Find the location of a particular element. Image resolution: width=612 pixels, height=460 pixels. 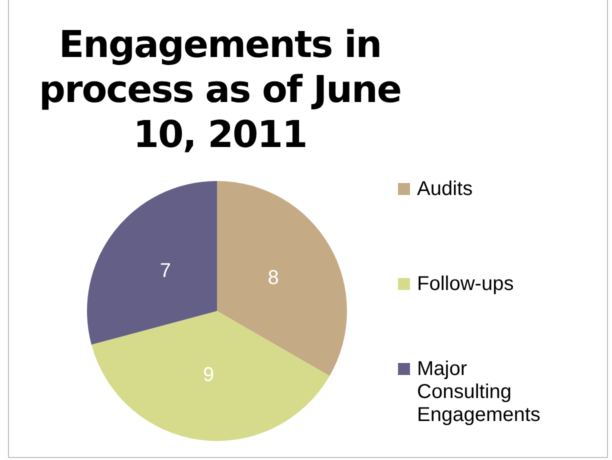

data-label: 9 is located at coordinates (208, 375).